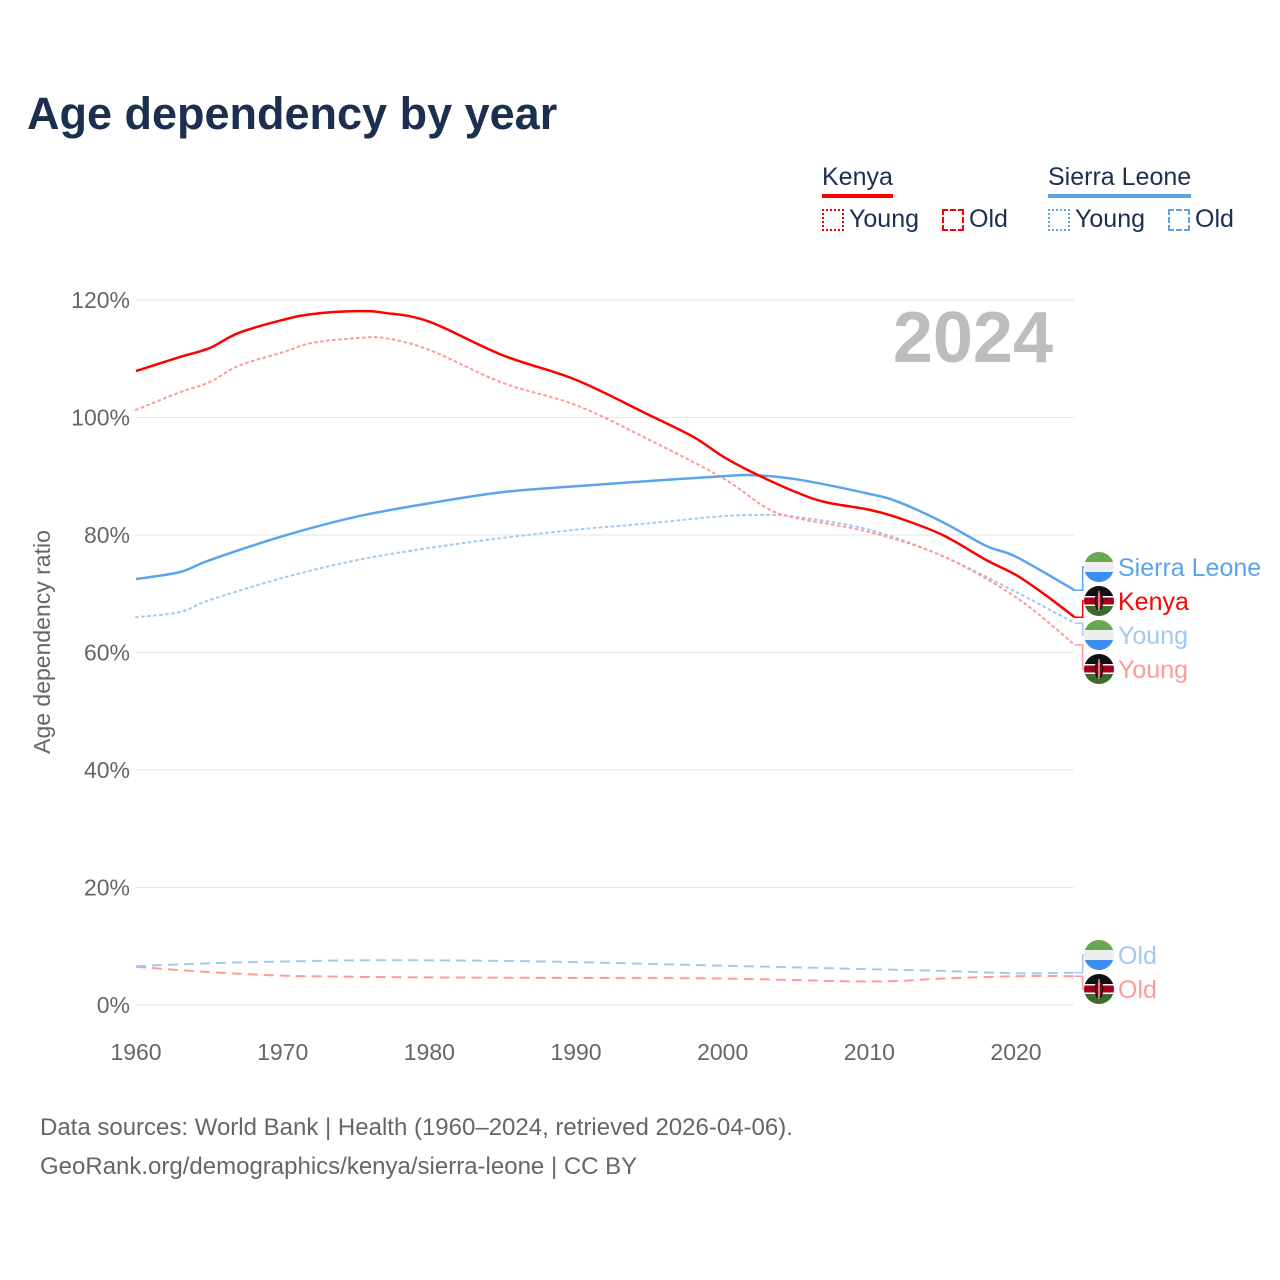 Image resolution: width=1280 pixels, height=1280 pixels. What do you see at coordinates (282, 1052) in the screenshot?
I see `x-tick-label: 1970` at bounding box center [282, 1052].